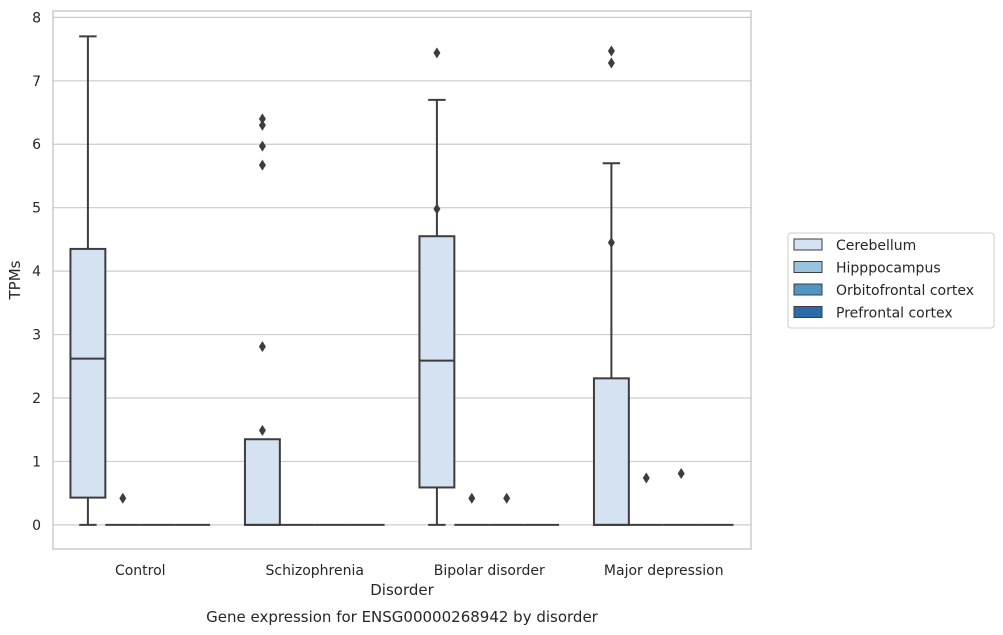 Image resolution: width=1003 pixels, height=635 pixels. What do you see at coordinates (36, 399) in the screenshot?
I see `y-tick-label: 2` at bounding box center [36, 399].